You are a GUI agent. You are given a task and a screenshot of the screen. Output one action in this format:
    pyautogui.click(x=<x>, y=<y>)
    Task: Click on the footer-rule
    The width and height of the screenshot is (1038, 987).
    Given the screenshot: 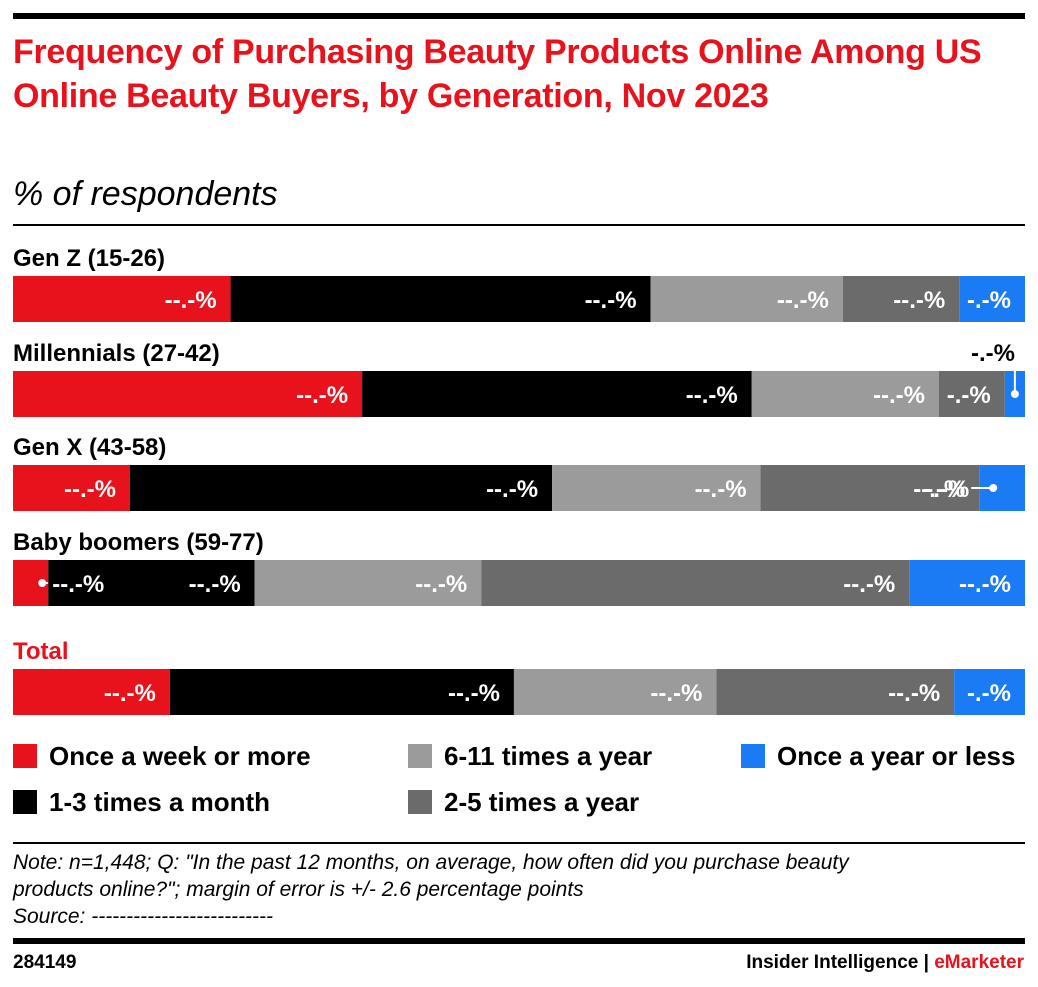 What is the action you would take?
    pyautogui.click(x=519, y=941)
    